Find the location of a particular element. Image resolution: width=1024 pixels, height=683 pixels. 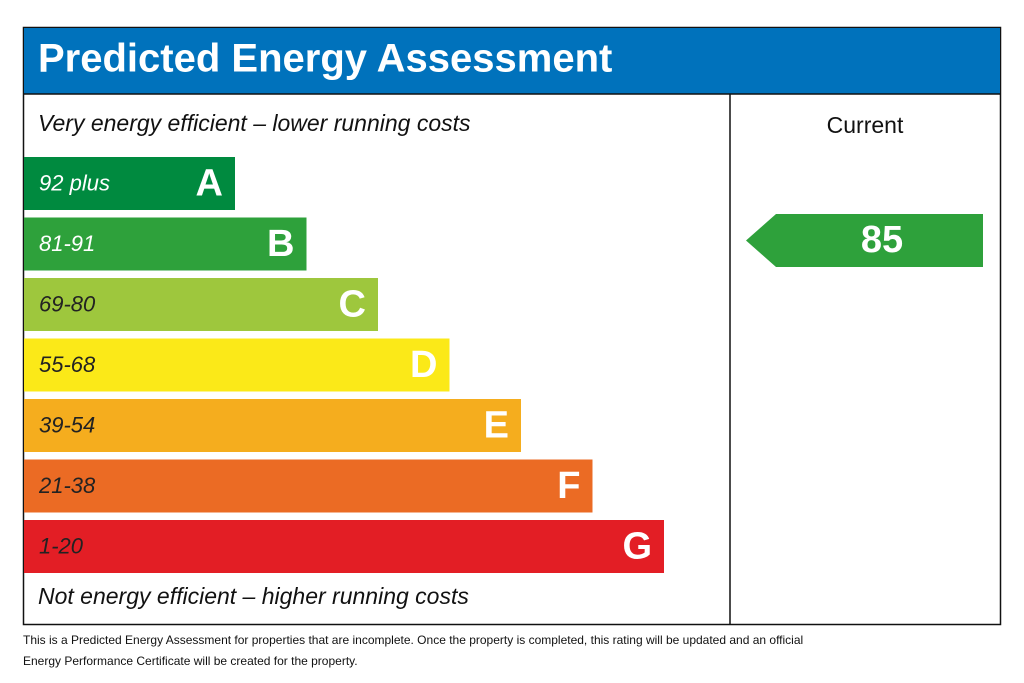

header-band is located at coordinates (512, 61).